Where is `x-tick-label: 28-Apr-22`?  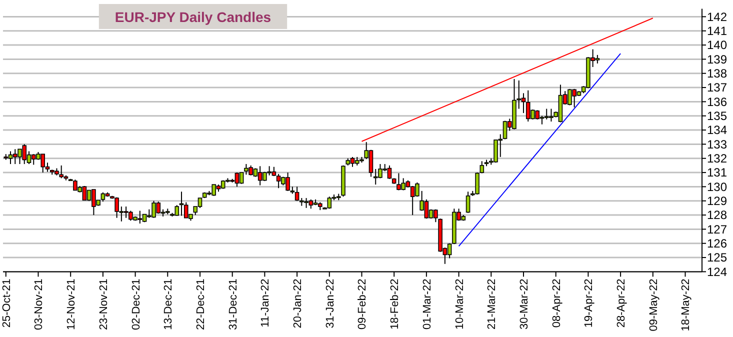
x-tick-label: 28-Apr-22 is located at coordinates (622, 303).